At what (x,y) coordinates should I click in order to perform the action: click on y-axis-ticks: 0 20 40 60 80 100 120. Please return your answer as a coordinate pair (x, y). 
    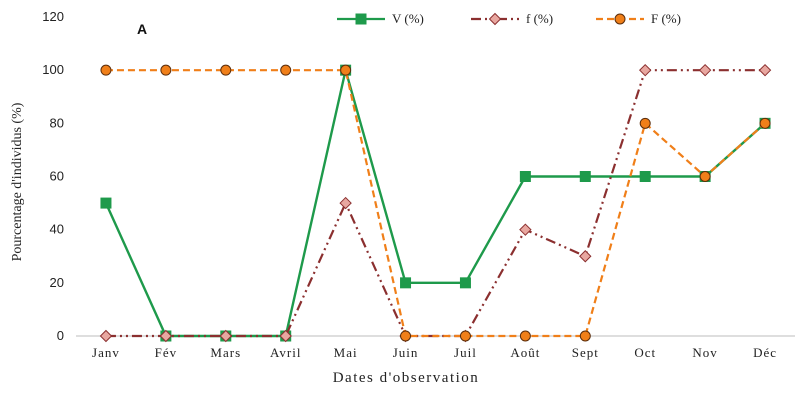
    Looking at the image, I should click on (53, 176).